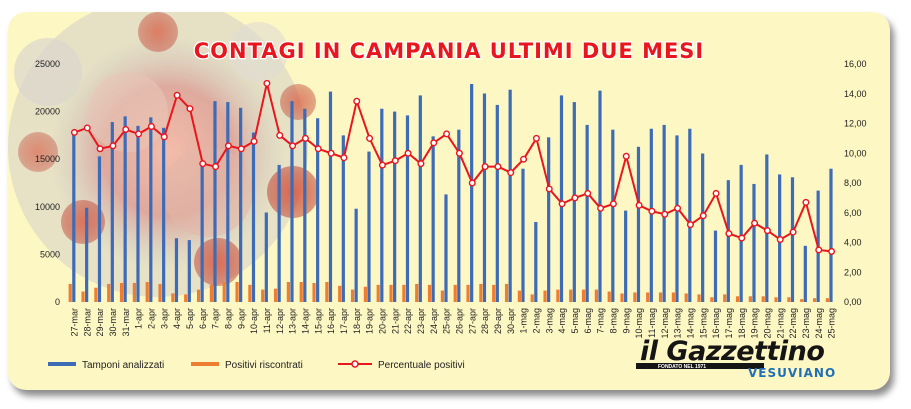 This screenshot has height=409, width=911. What do you see at coordinates (855, 183) in the screenshot?
I see `right-axis-ticks: 0,00 2,00 4,00 6,00 8,00 10,00 12,00 14,00 16,00` at bounding box center [855, 183].